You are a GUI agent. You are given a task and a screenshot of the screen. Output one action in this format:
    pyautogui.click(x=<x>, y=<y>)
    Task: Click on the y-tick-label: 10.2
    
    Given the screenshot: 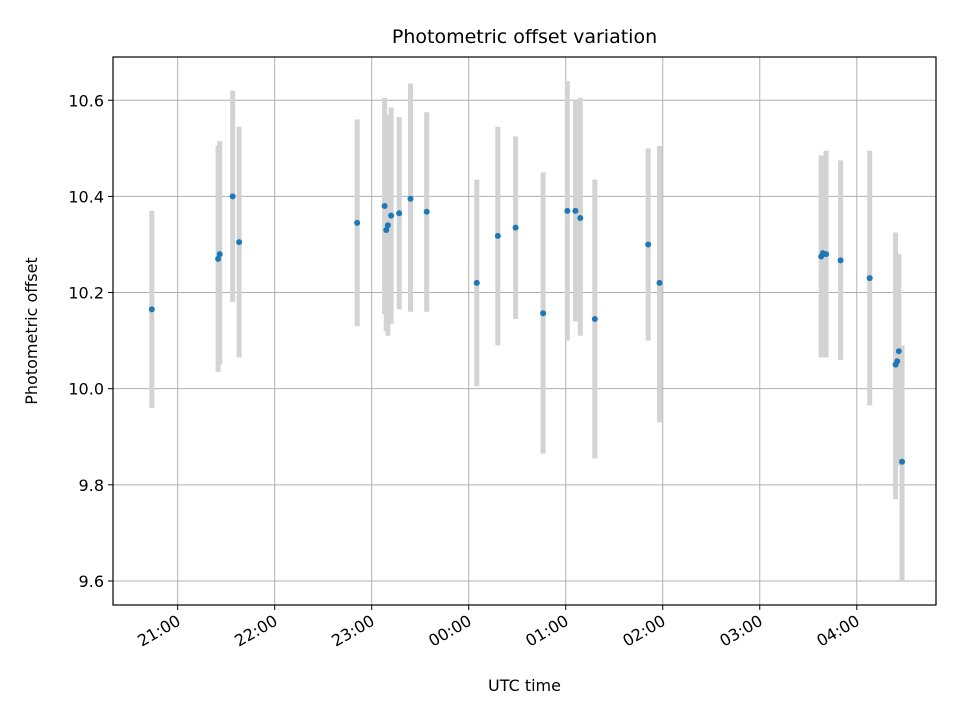 What is the action you would take?
    pyautogui.click(x=86, y=293)
    